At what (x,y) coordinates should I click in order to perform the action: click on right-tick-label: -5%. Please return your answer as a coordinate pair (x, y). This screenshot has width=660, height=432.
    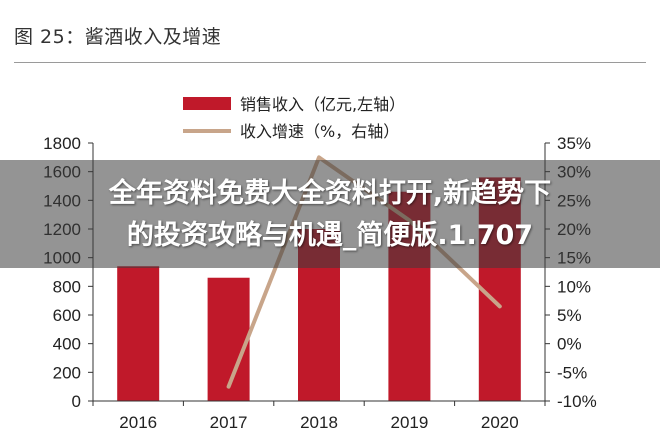
    Looking at the image, I should click on (572, 372).